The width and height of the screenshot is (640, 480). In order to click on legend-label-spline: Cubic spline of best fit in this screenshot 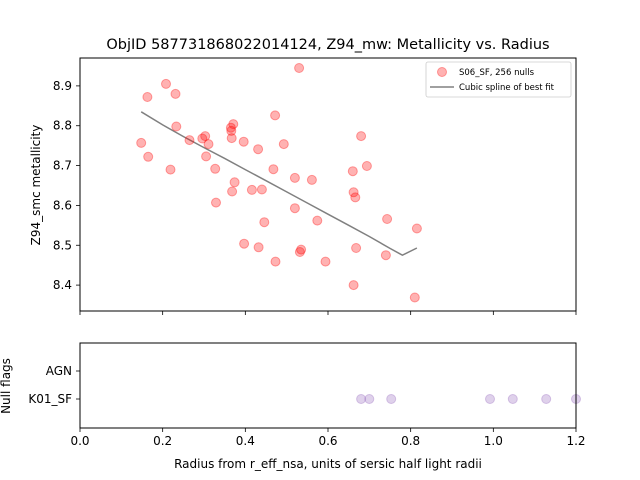, I will do `click(507, 88)`.